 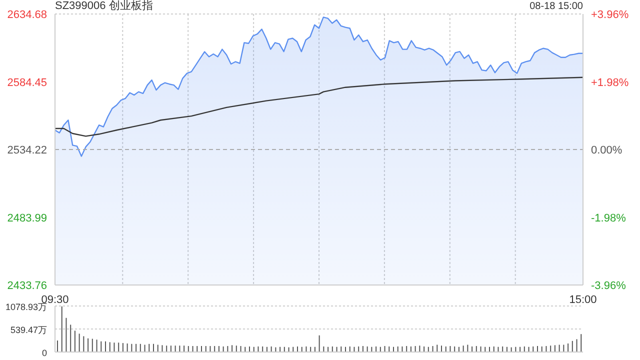 What do you see at coordinates (556, 6) in the screenshot?
I see `text: 08-18 15:00` at bounding box center [556, 6].